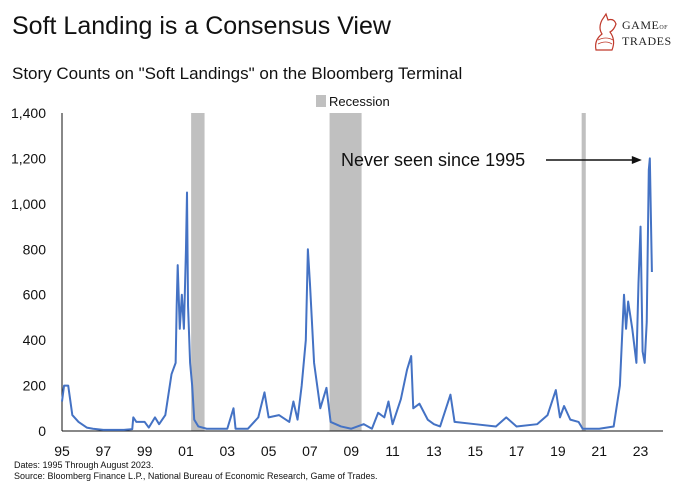 This screenshot has width=680, height=494. What do you see at coordinates (351, 451) in the screenshot?
I see `x-tick-label: 09` at bounding box center [351, 451].